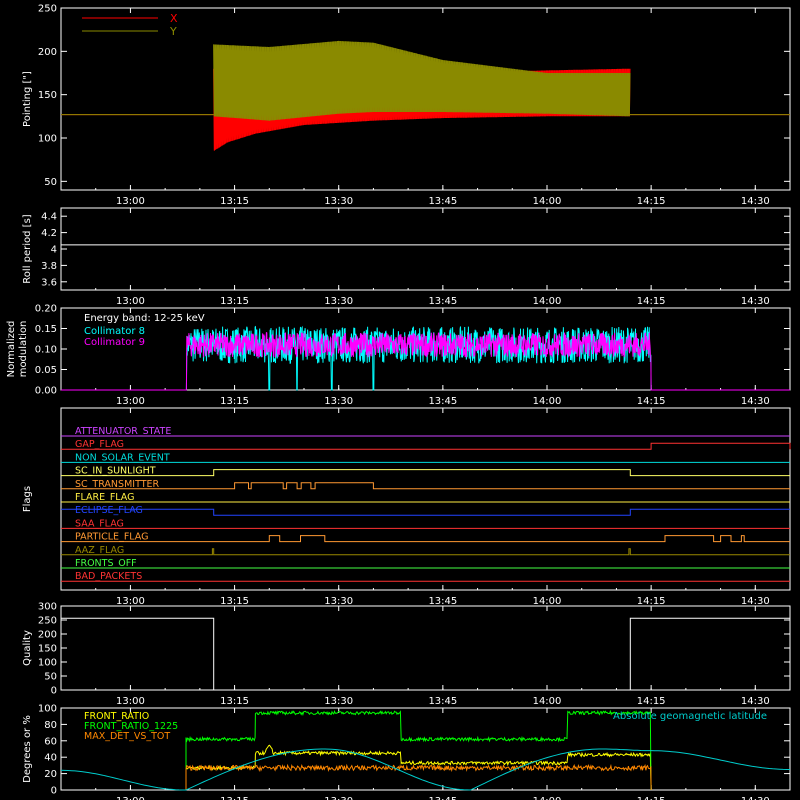  I want to click on y-tick-label: 80, so click(50, 725).